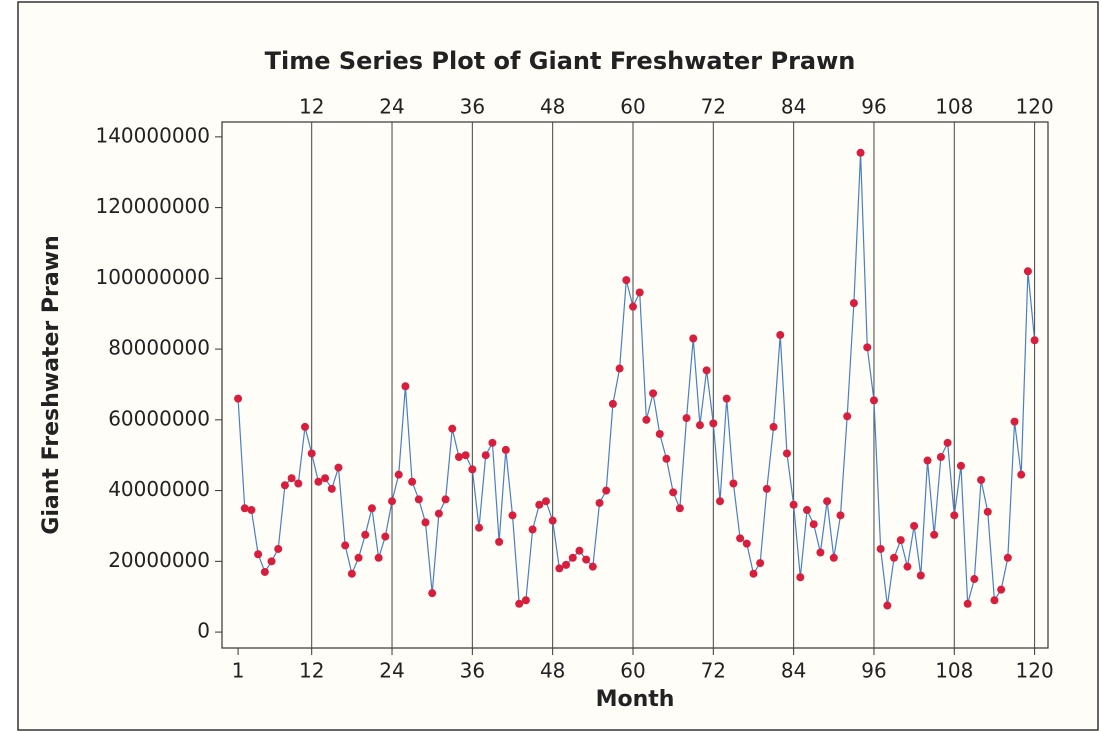  Describe the element at coordinates (51, 384) in the screenshot. I see `y-axis-label: Giant Freshwater Prawn` at that location.